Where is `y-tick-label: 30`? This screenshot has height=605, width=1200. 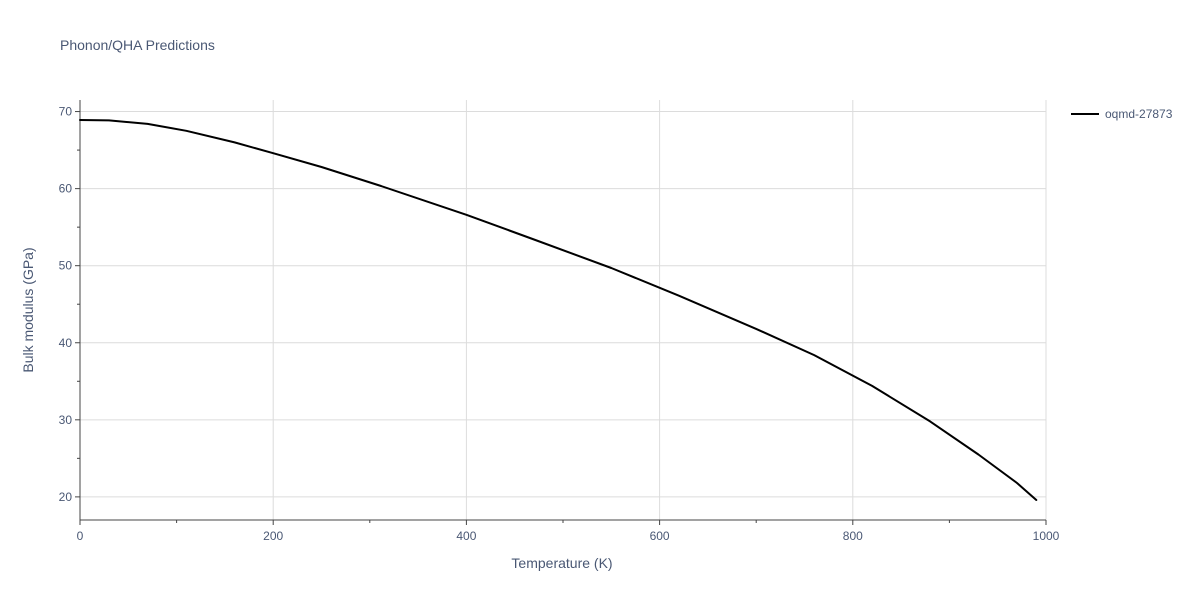
y-tick-label: 30 is located at coordinates (66, 420).